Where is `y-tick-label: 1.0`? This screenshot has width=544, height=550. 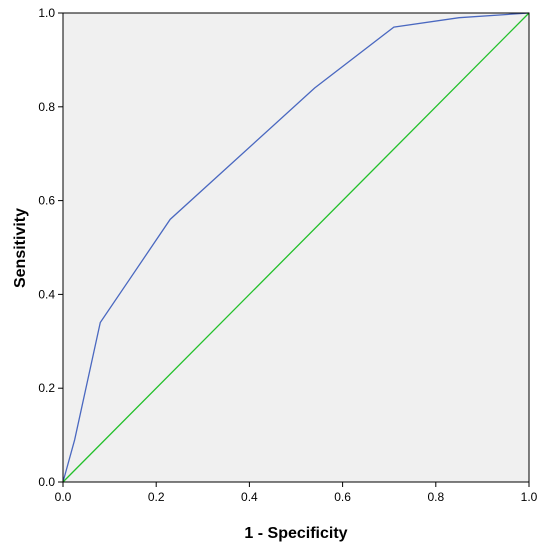 y-tick-label: 1.0 is located at coordinates (46, 13).